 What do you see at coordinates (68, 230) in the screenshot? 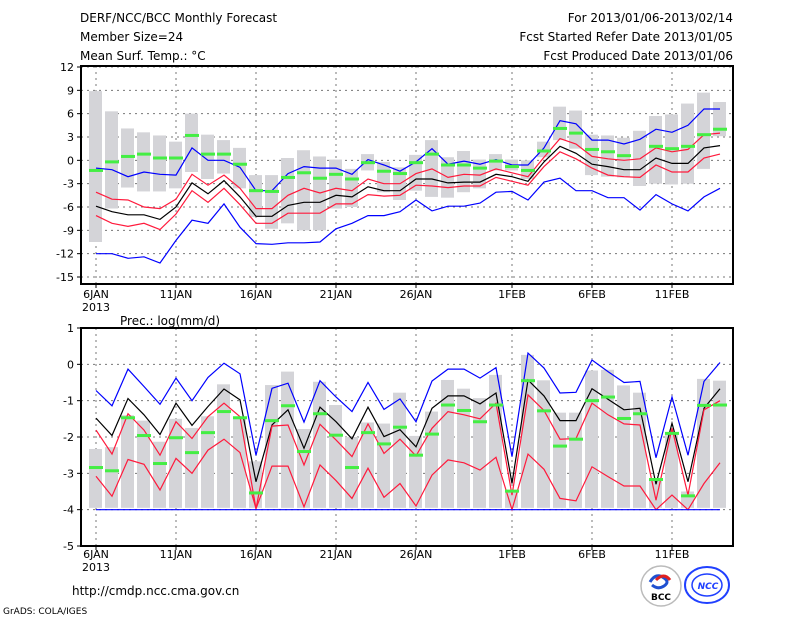
I see `y-tick-label: -9` at bounding box center [68, 230].